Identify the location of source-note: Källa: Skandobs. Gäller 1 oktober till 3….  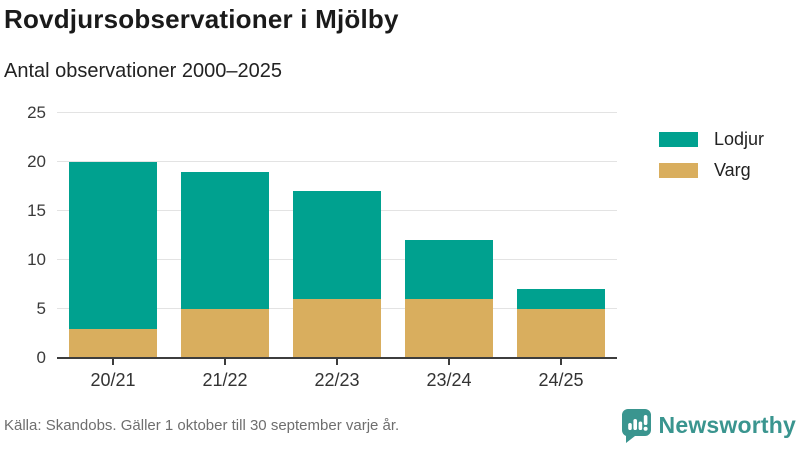
(202, 425).